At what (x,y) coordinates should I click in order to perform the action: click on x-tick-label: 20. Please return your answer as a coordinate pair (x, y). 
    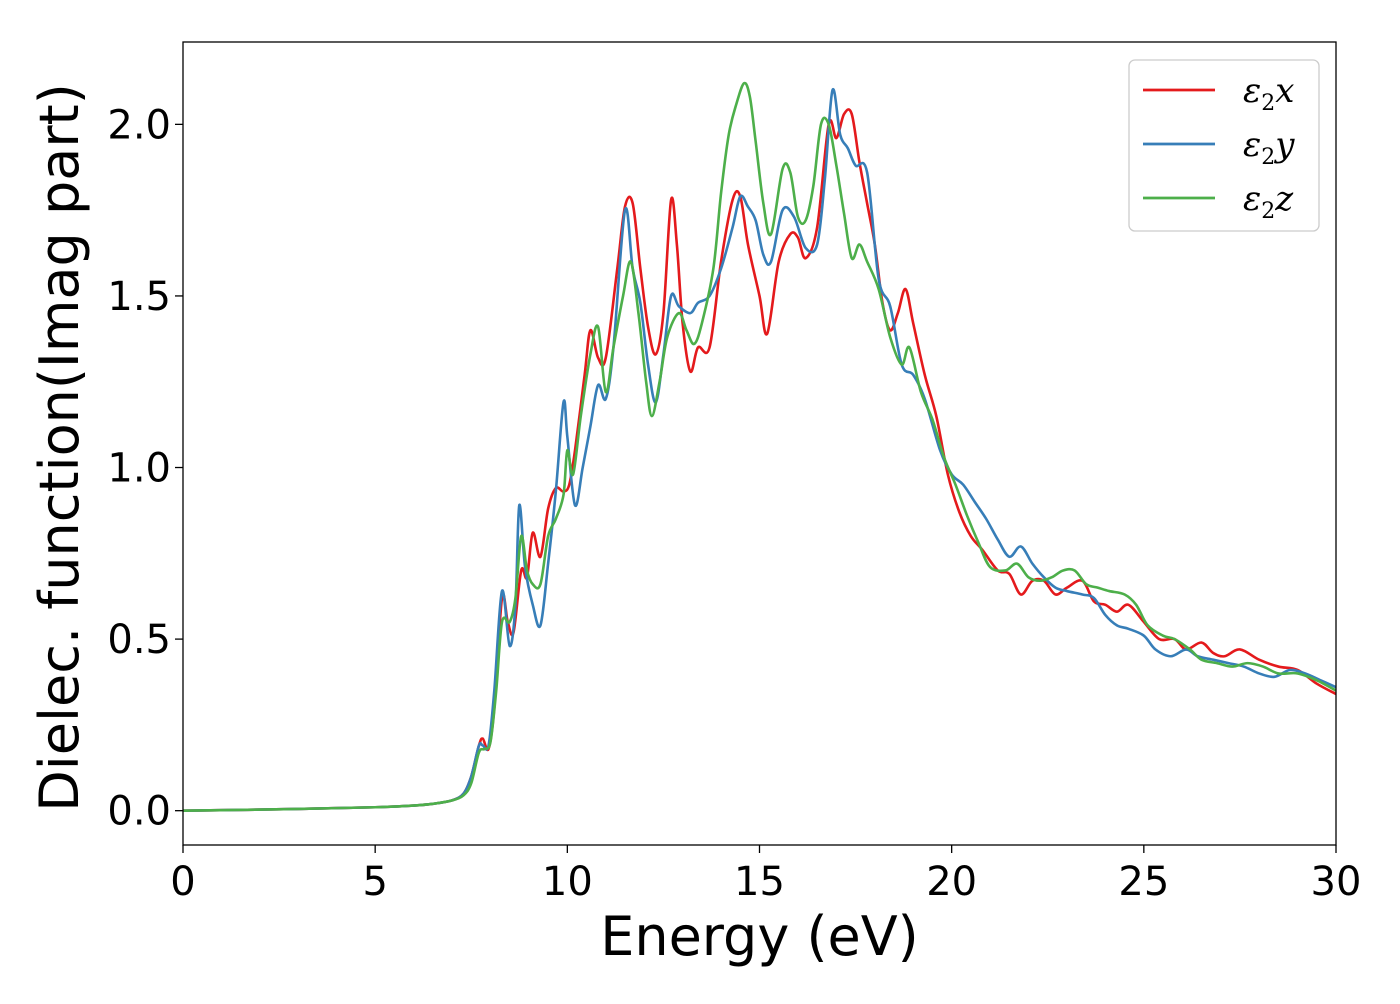
    Looking at the image, I should click on (951, 882).